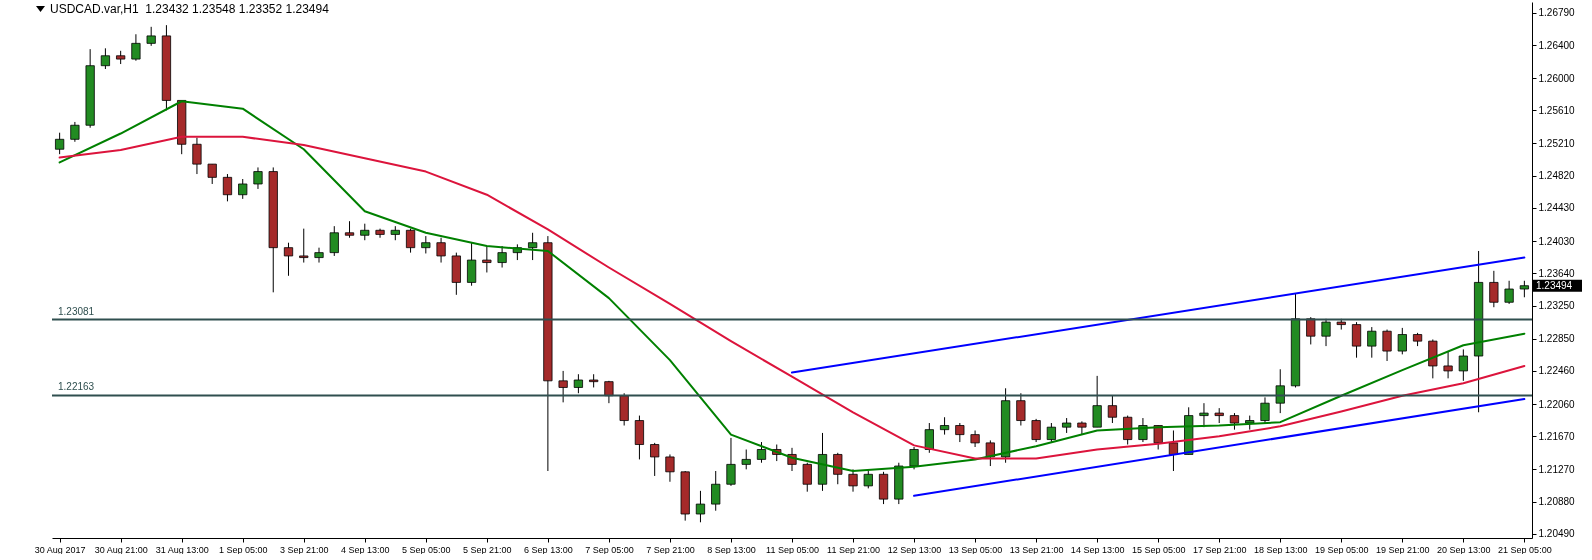 The height and width of the screenshot is (560, 1592). I want to click on x-tick-label: 31 Aug 13:00, so click(182, 549).